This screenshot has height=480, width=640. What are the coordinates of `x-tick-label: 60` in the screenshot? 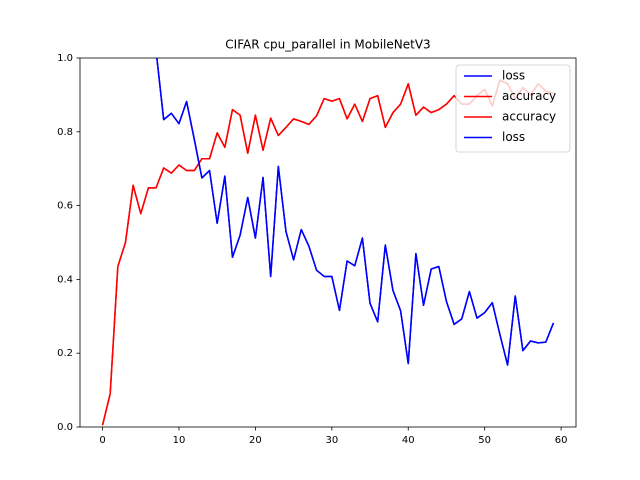 It's located at (561, 440).